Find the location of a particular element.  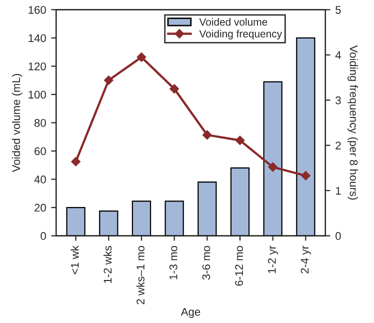

y2-tick-label: 2 is located at coordinates (338, 146).